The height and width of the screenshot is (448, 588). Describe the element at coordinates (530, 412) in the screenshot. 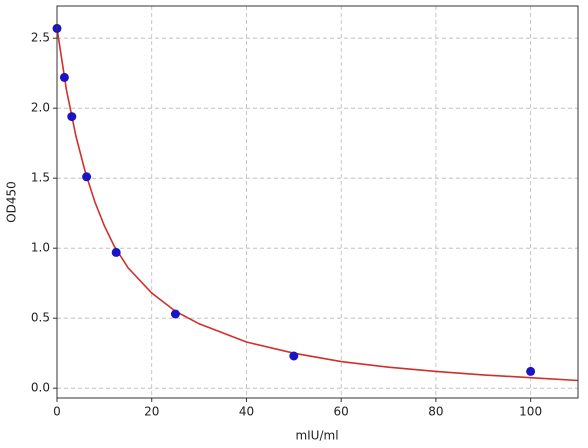

I see `x-tick-label: 100` at that location.